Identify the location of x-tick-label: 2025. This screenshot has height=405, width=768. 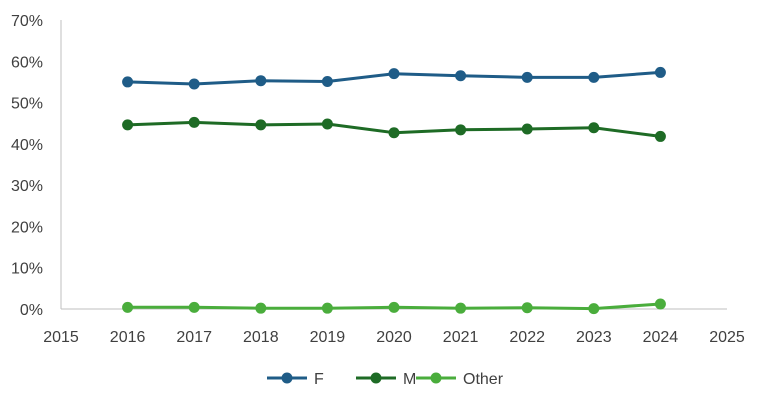
(727, 337).